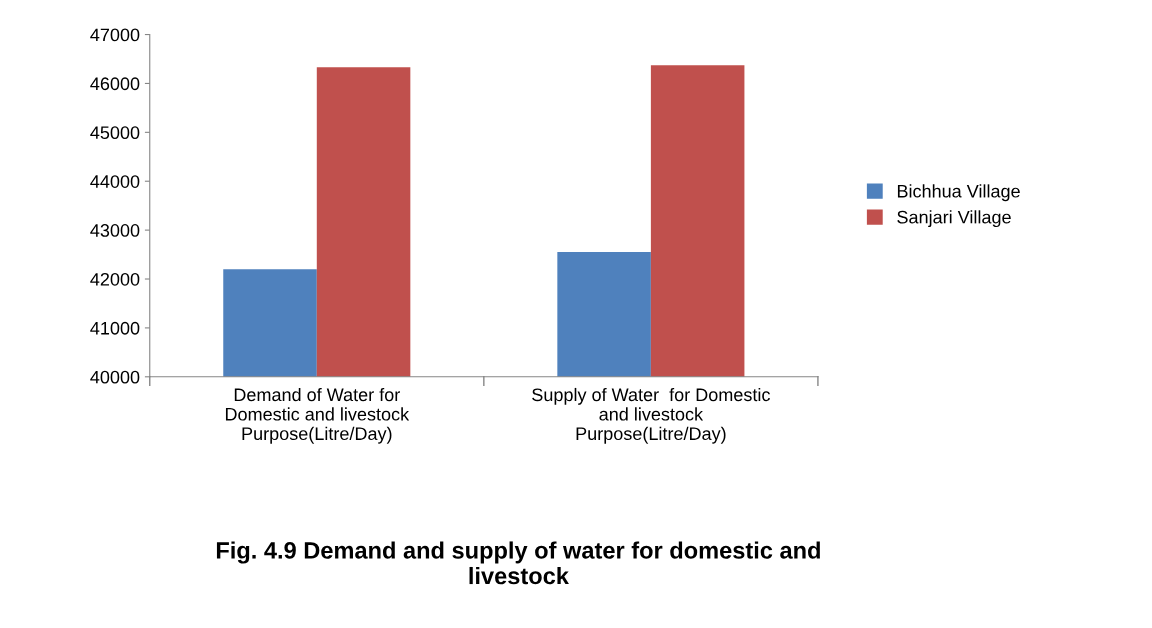 The width and height of the screenshot is (1152, 628). What do you see at coordinates (115, 133) in the screenshot?
I see `y-tick-label: 45000` at bounding box center [115, 133].